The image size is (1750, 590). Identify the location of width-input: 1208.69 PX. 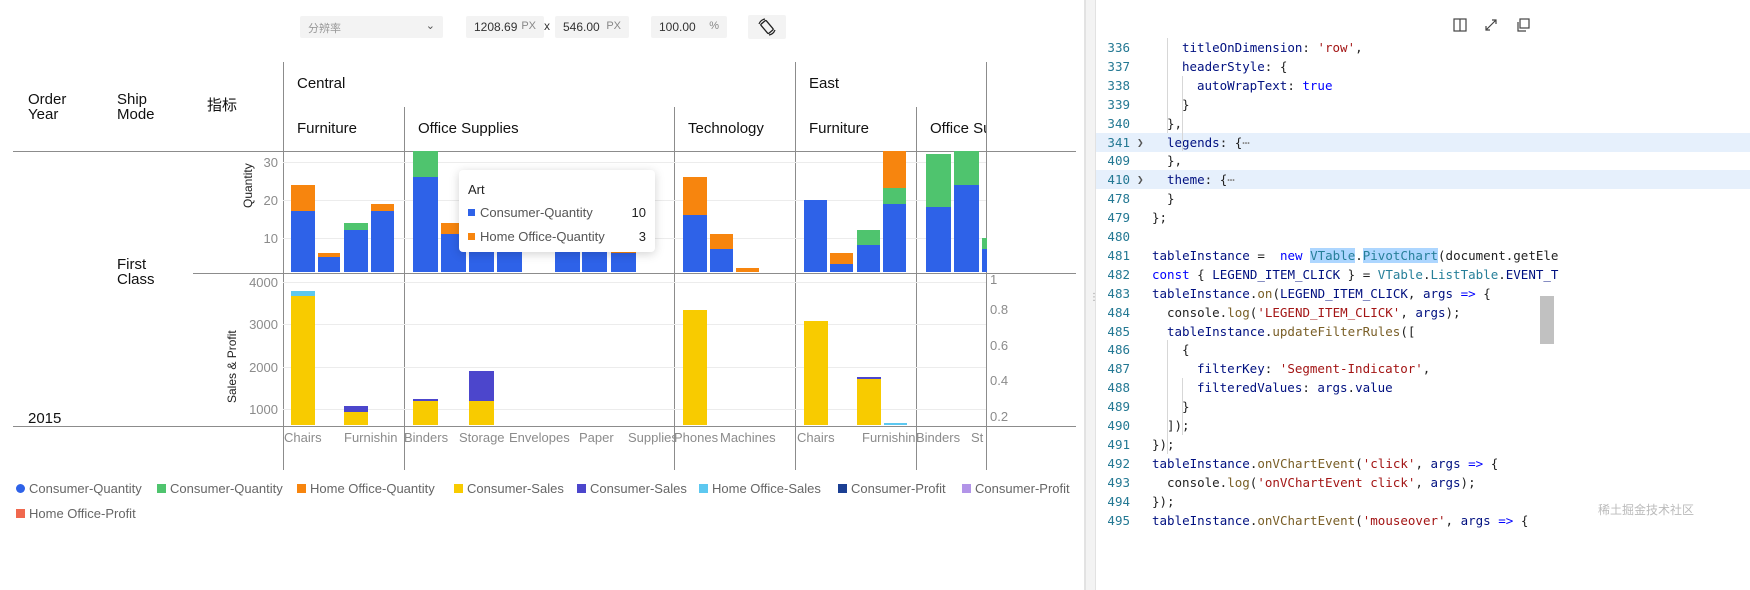
(505, 27).